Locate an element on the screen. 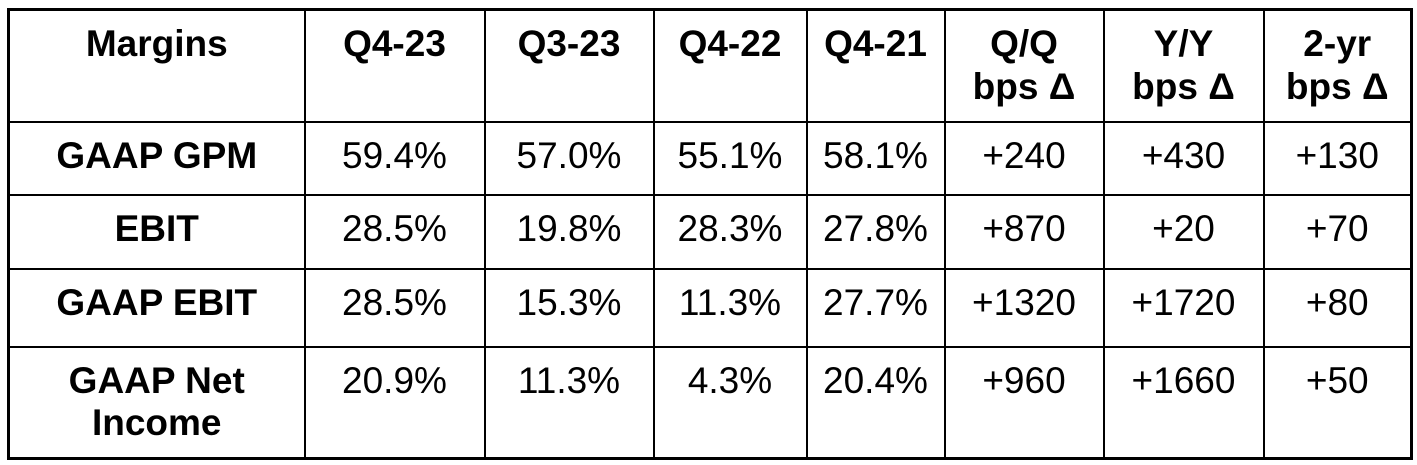  table-cell: +70 is located at coordinates (1337, 231).